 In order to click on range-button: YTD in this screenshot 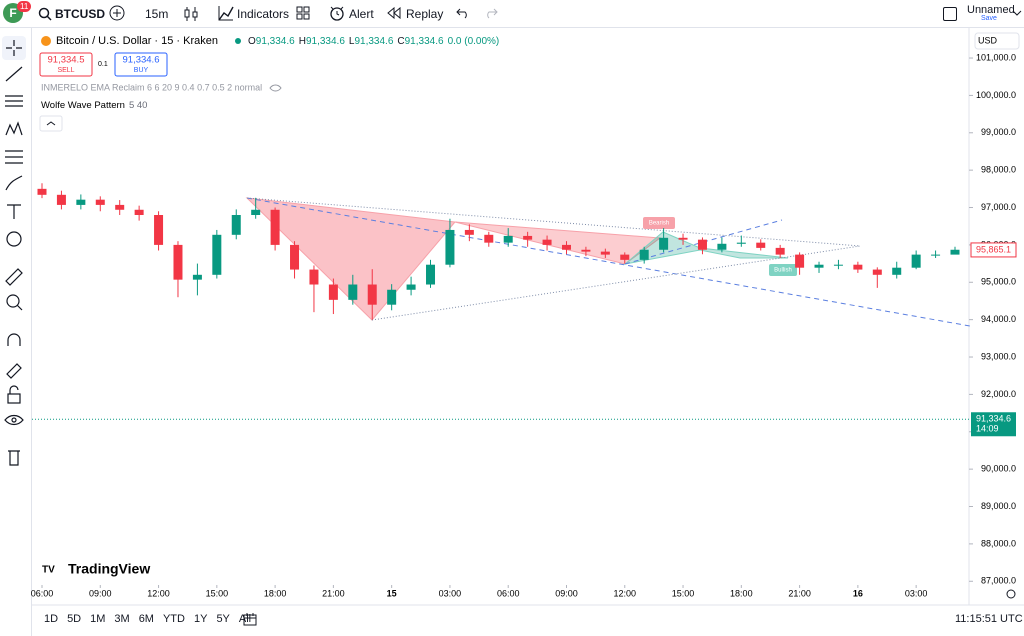, I will do `click(173, 619)`.